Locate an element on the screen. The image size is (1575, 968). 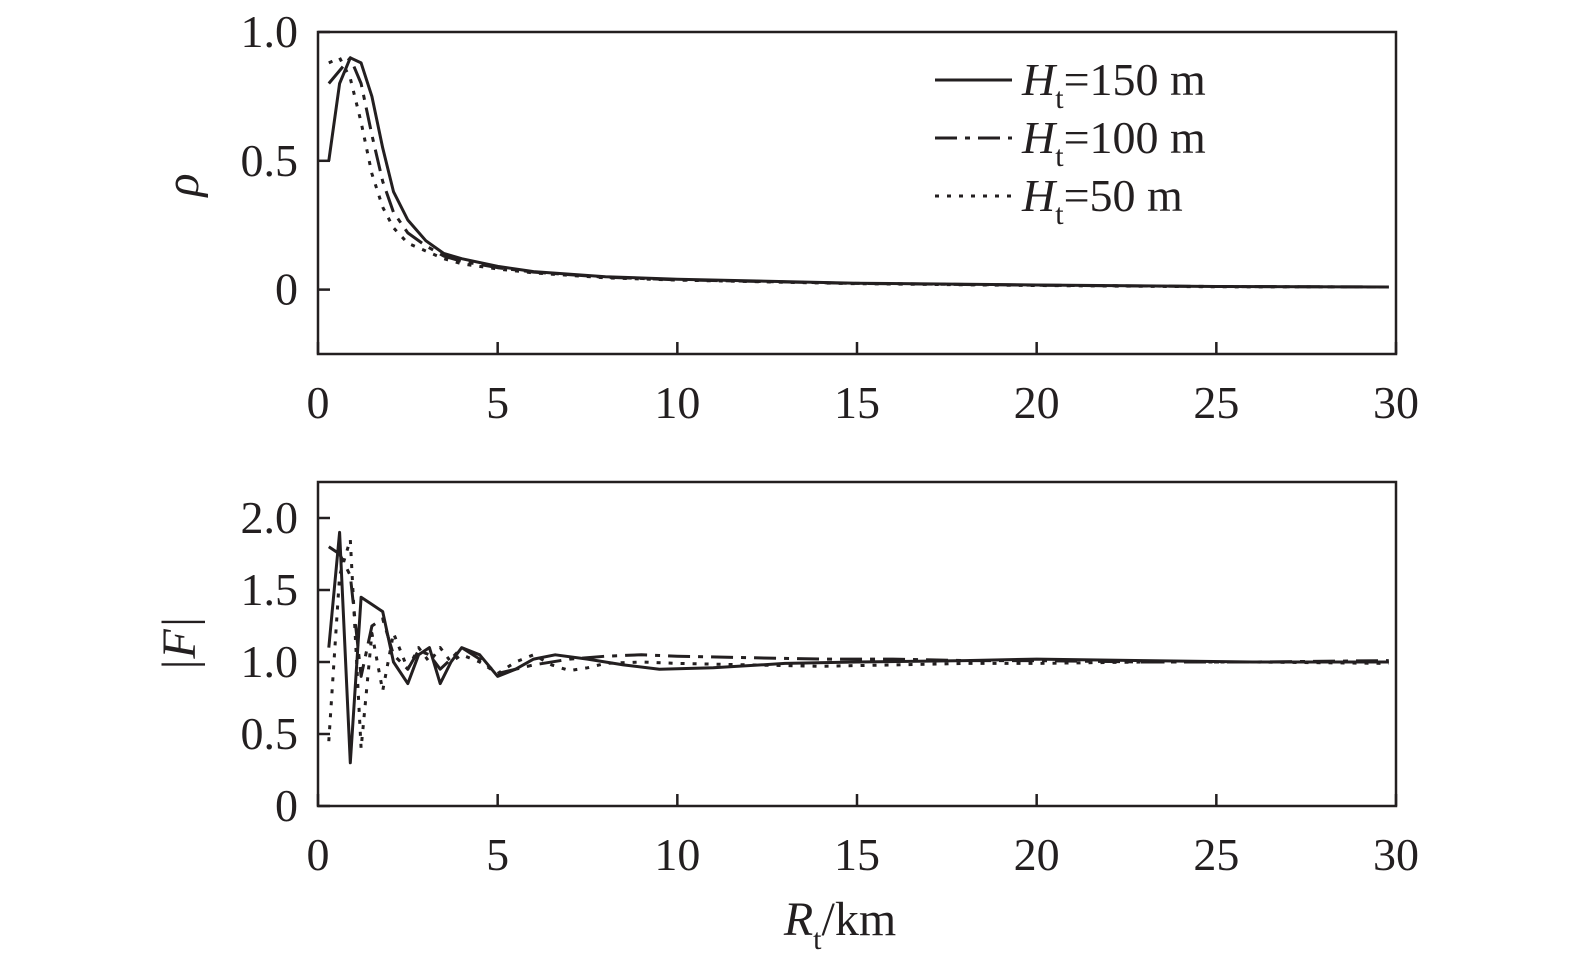
rho-x-tick-label: 30 is located at coordinates (1396, 402).